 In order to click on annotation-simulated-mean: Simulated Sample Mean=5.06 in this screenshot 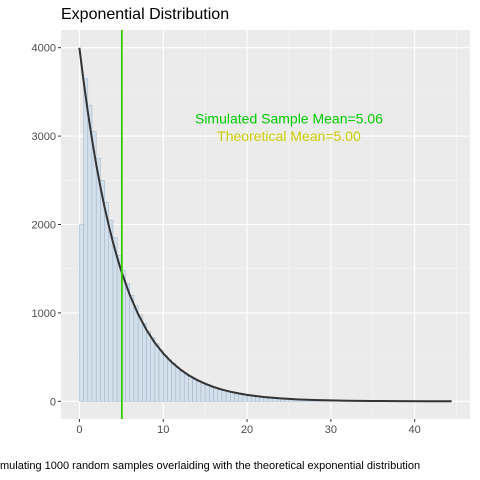, I will do `click(289, 118)`.